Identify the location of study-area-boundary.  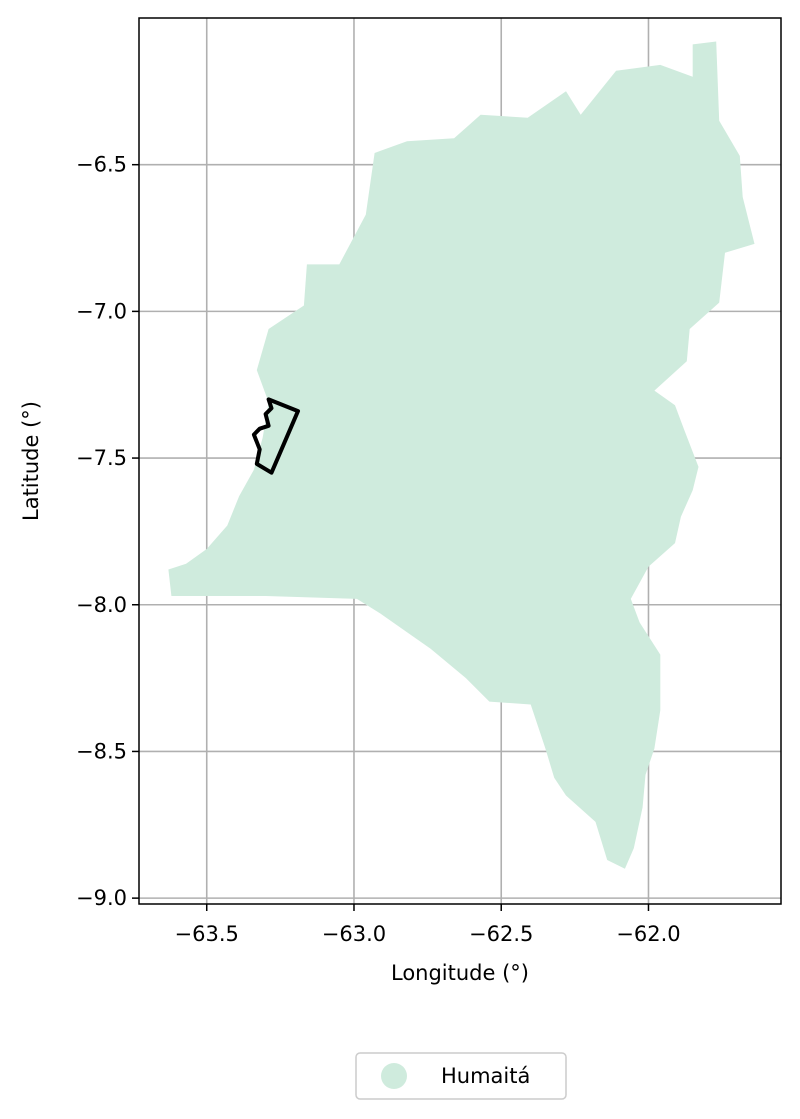
(275, 436).